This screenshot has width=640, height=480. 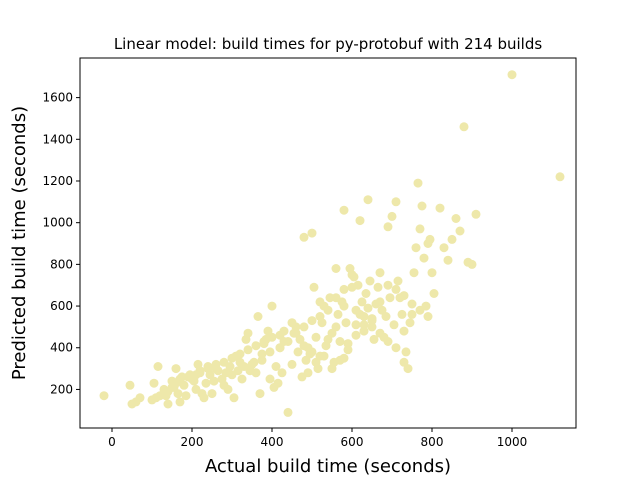 What do you see at coordinates (61, 348) in the screenshot?
I see `y-tick-label: 400` at bounding box center [61, 348].